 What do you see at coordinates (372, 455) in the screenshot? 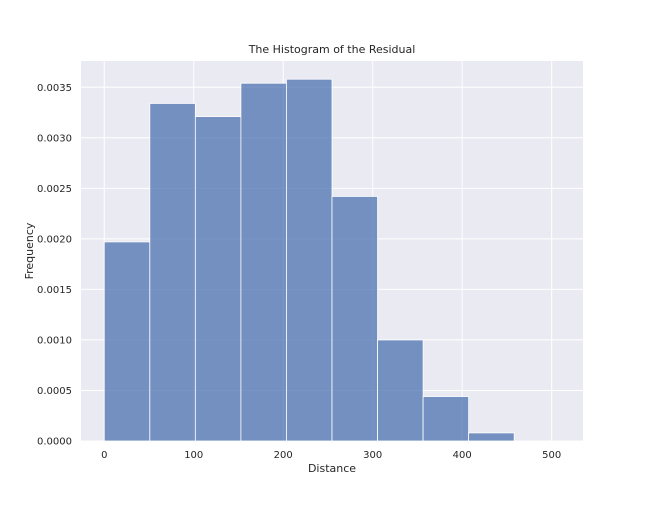
I see `x-tick-label: 300` at bounding box center [372, 455].